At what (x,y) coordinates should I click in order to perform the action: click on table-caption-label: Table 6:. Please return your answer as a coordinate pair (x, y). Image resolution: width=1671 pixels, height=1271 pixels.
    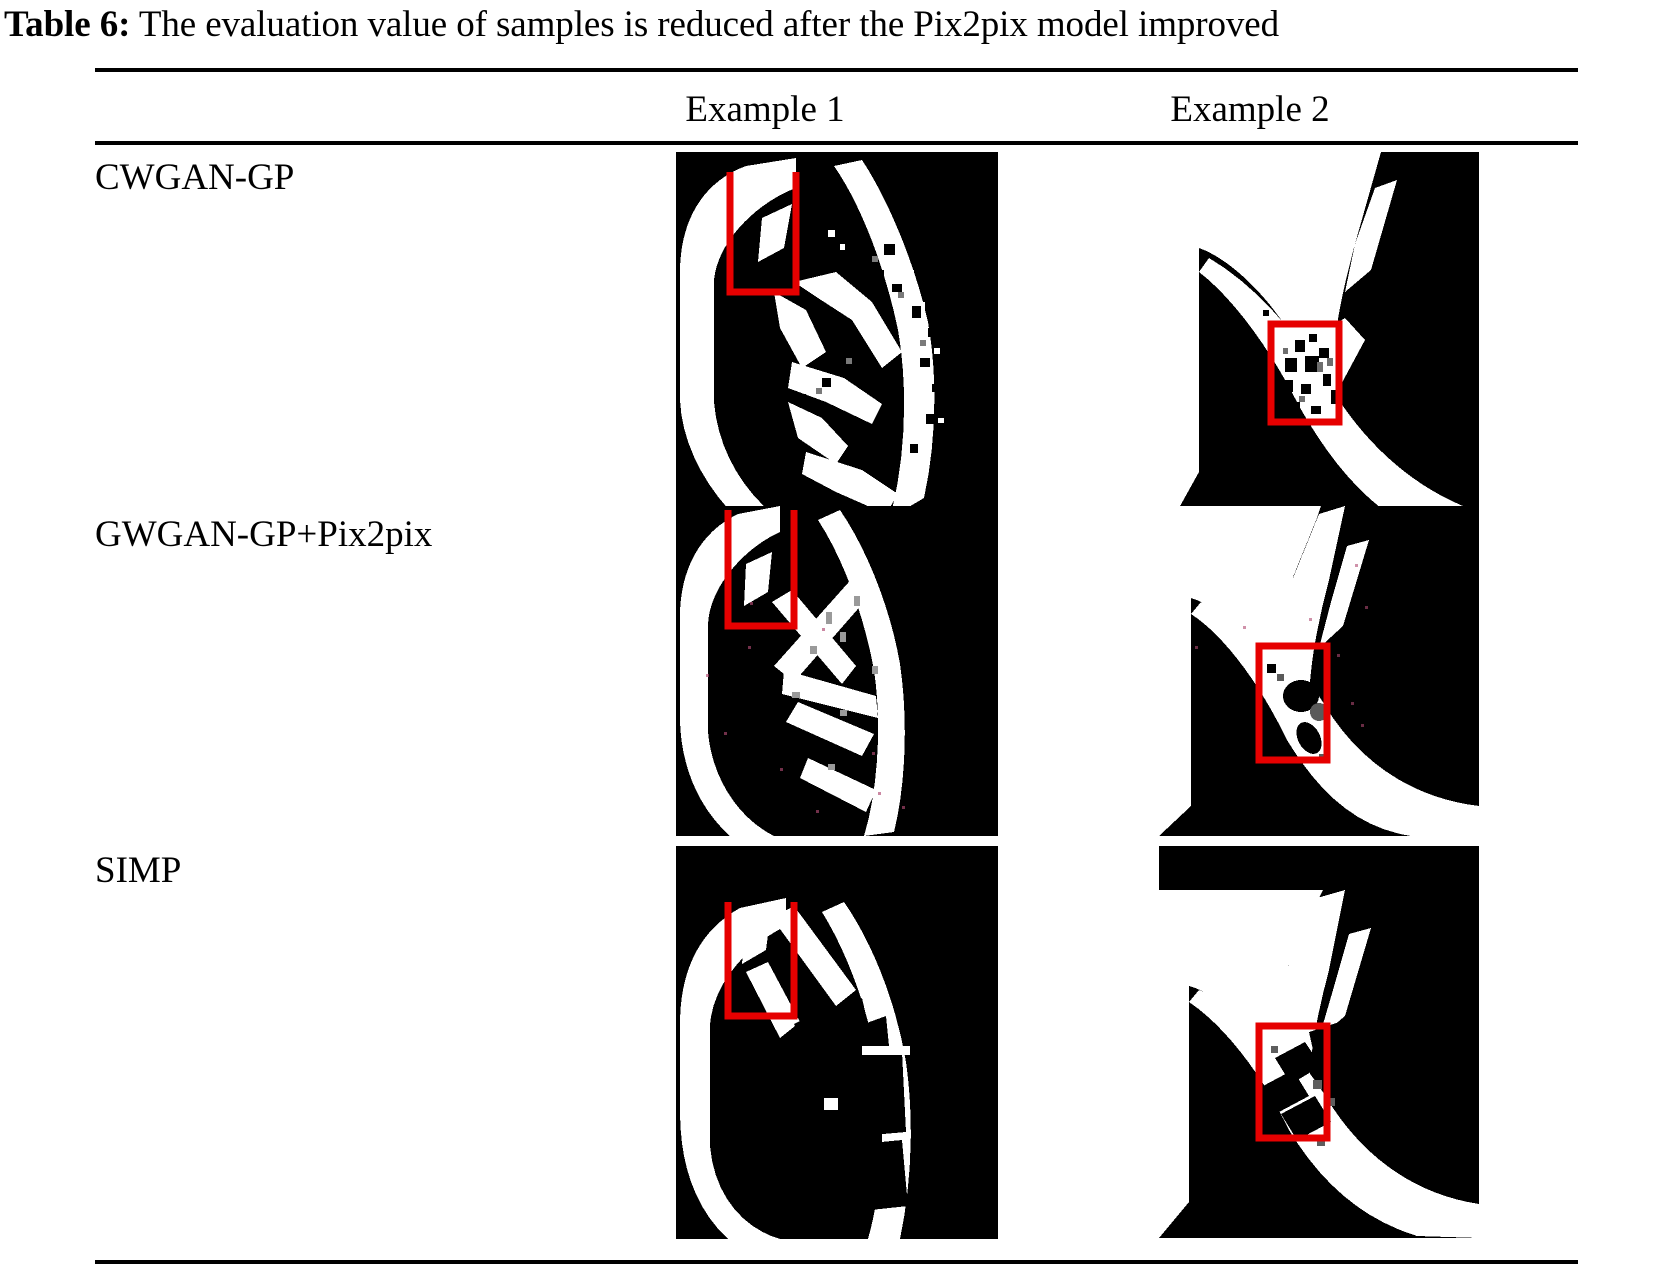
    Looking at the image, I should click on (67, 24).